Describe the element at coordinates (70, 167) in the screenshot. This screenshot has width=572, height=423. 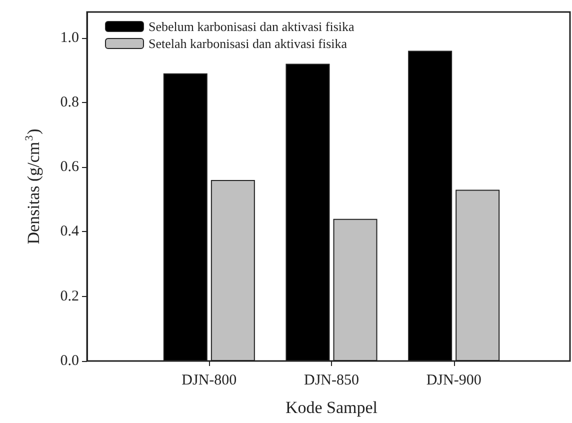
I see `y-tick-label: 0.6` at that location.